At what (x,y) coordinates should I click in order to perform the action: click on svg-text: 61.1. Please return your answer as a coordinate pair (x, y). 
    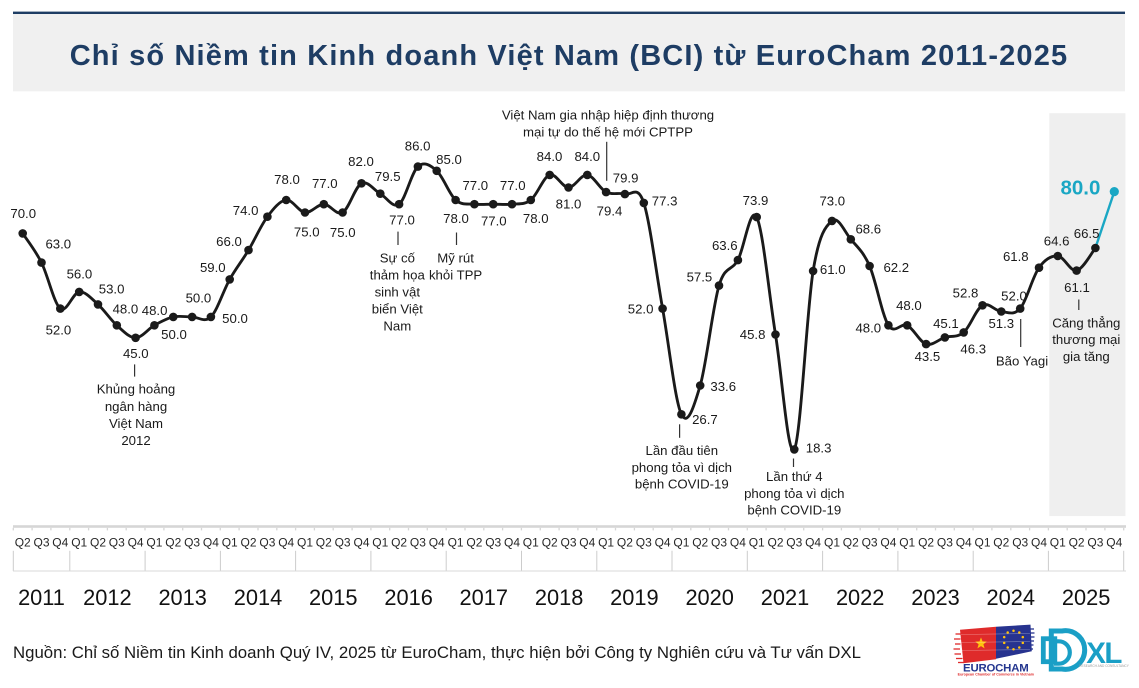
    Looking at the image, I should click on (1077, 287).